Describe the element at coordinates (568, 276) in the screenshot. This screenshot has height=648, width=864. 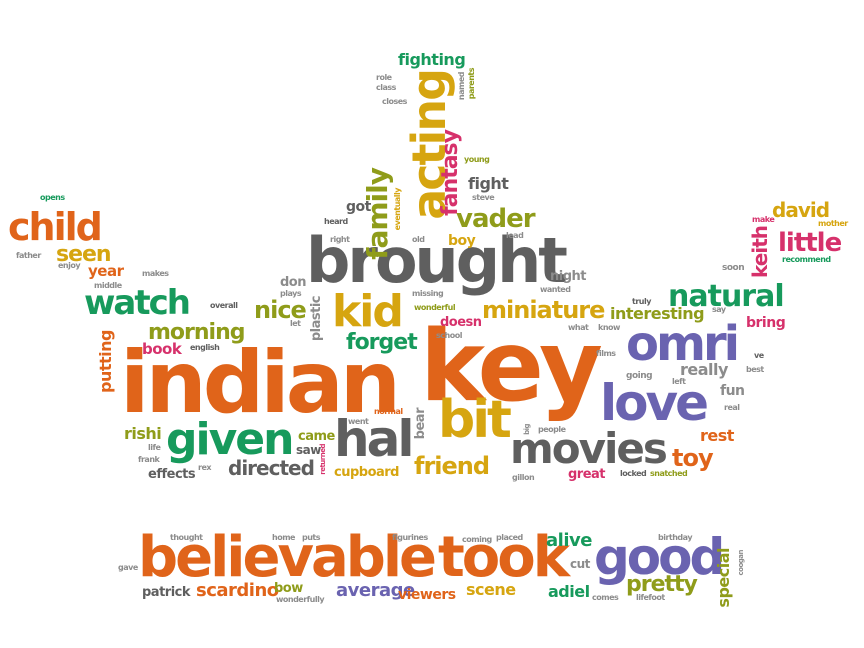
I see `word-night: night` at that location.